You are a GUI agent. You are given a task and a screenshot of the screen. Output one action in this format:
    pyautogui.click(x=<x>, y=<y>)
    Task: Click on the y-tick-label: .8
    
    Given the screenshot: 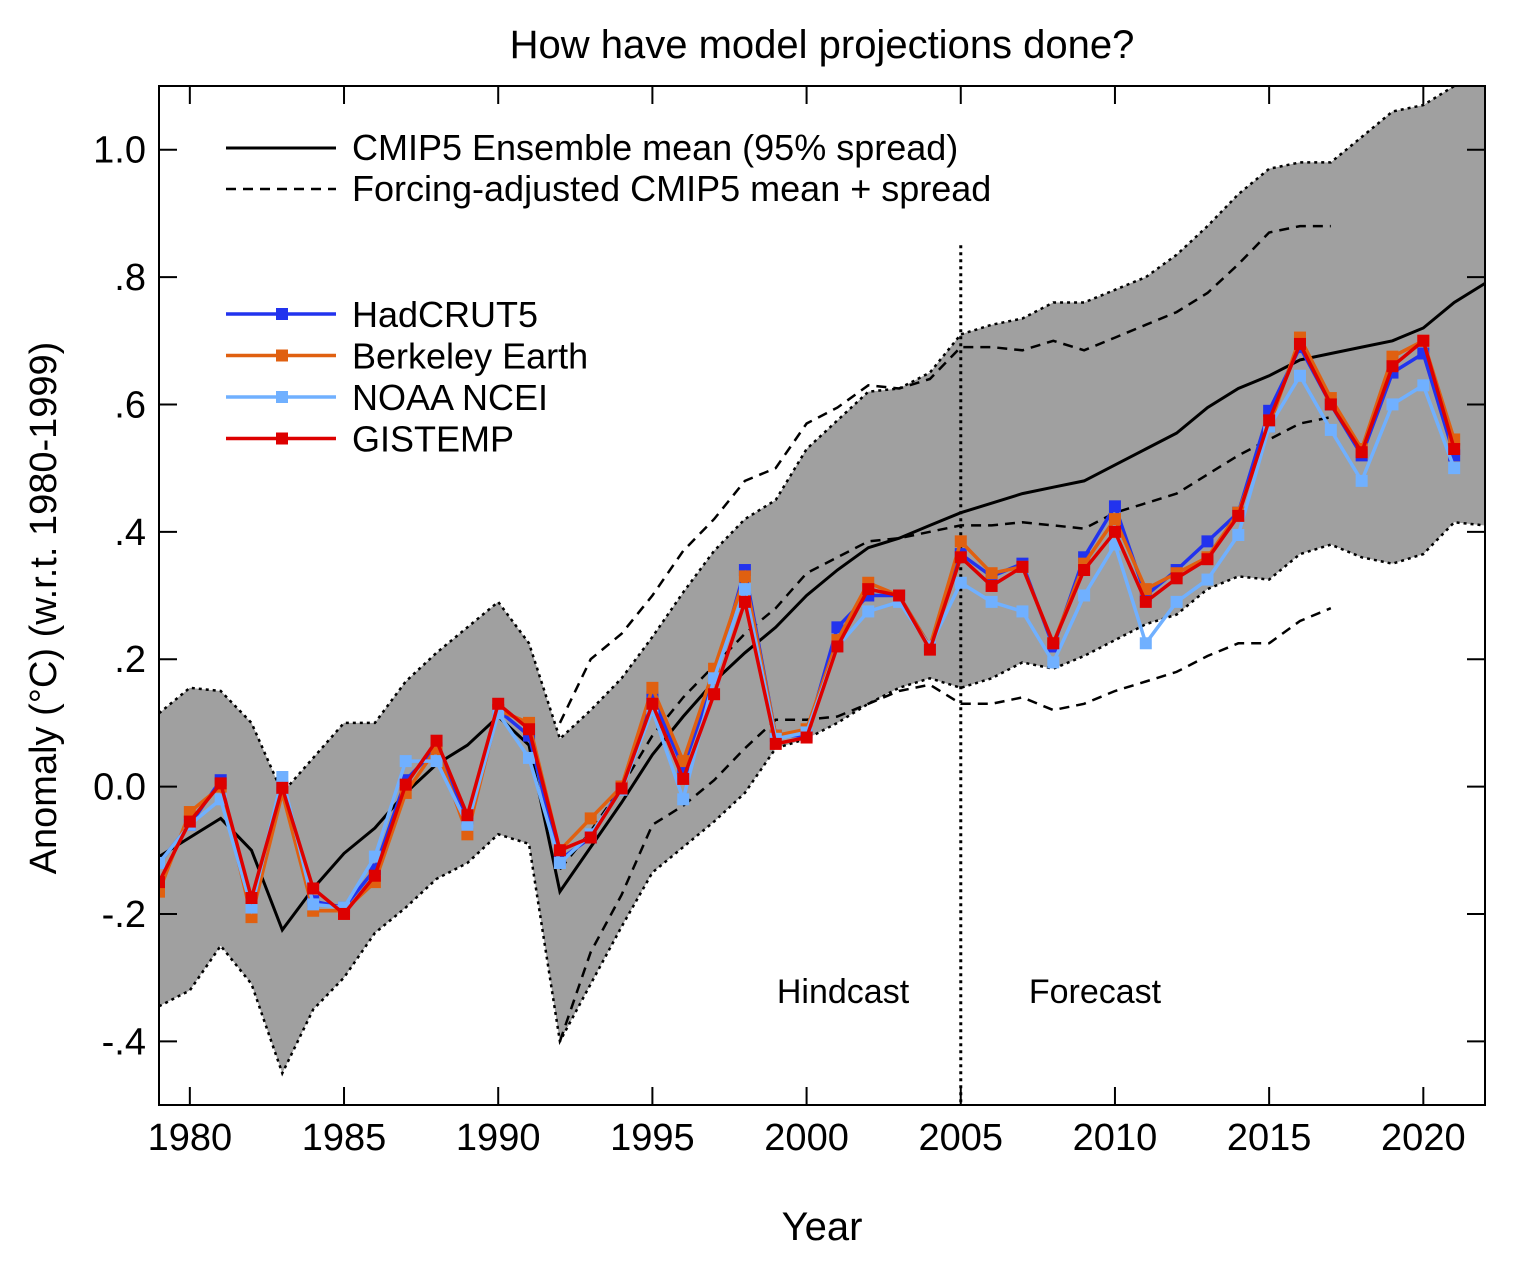 What is the action you would take?
    pyautogui.click(x=130, y=278)
    